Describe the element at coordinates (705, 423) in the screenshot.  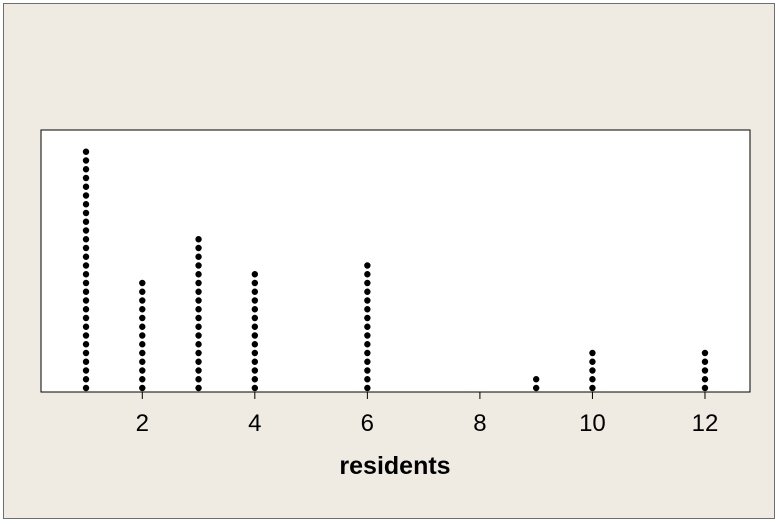
I see `x-tick-label-12: 12` at that location.